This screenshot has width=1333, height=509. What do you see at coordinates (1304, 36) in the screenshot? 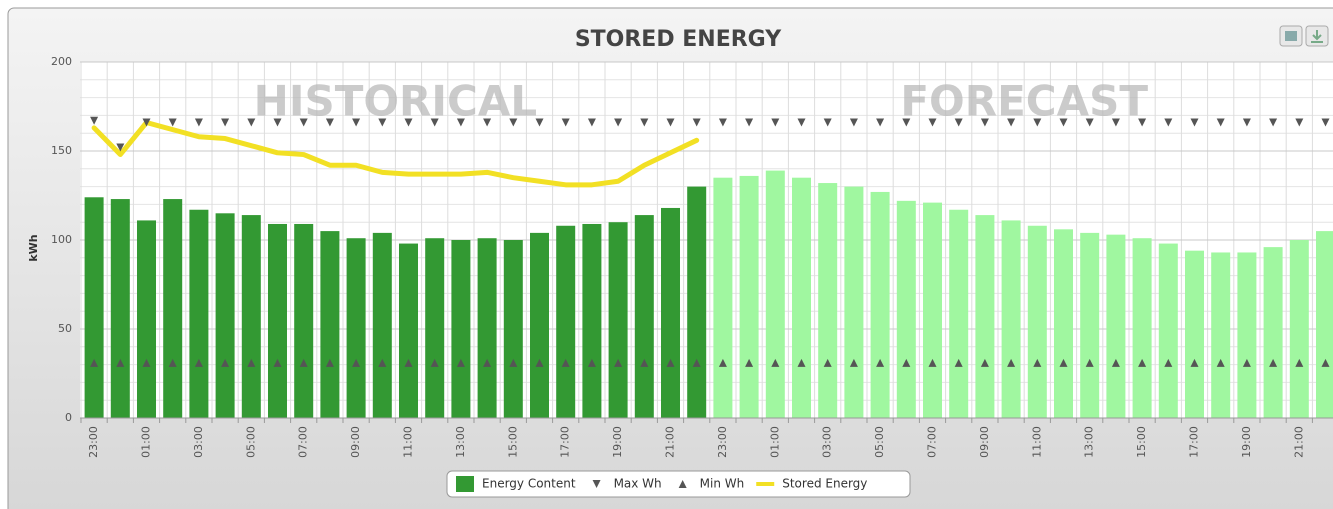
I see `toolbar` at bounding box center [1304, 36].